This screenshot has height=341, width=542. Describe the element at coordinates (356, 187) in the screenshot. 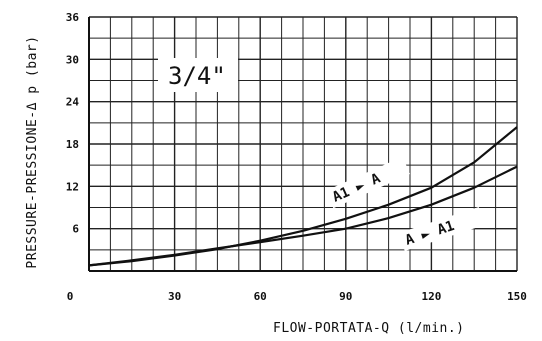

I see `series-label-1: A1 ► A` at that location.